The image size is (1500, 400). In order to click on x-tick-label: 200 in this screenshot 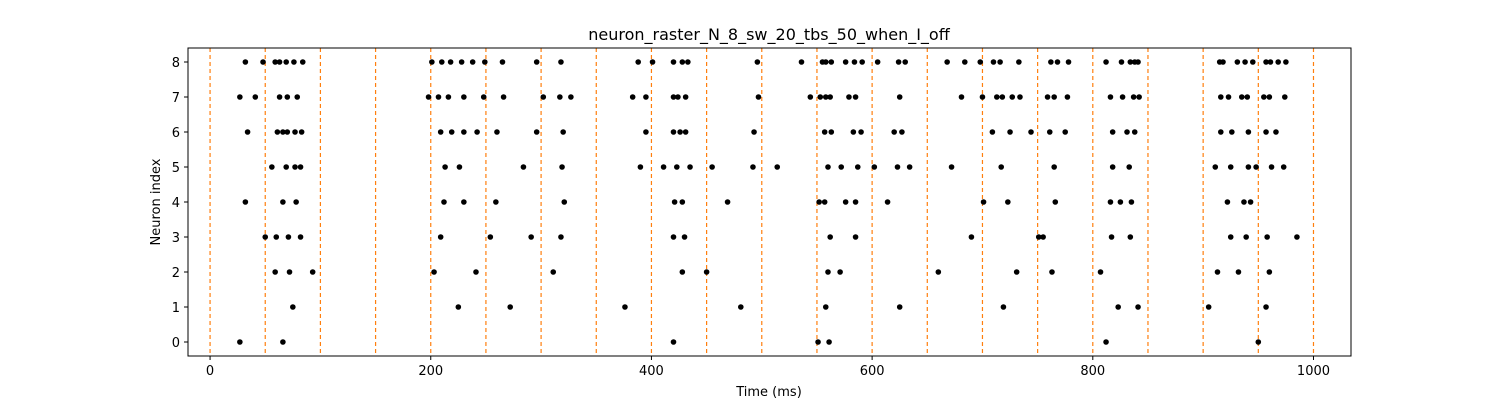, I will do `click(430, 371)`.